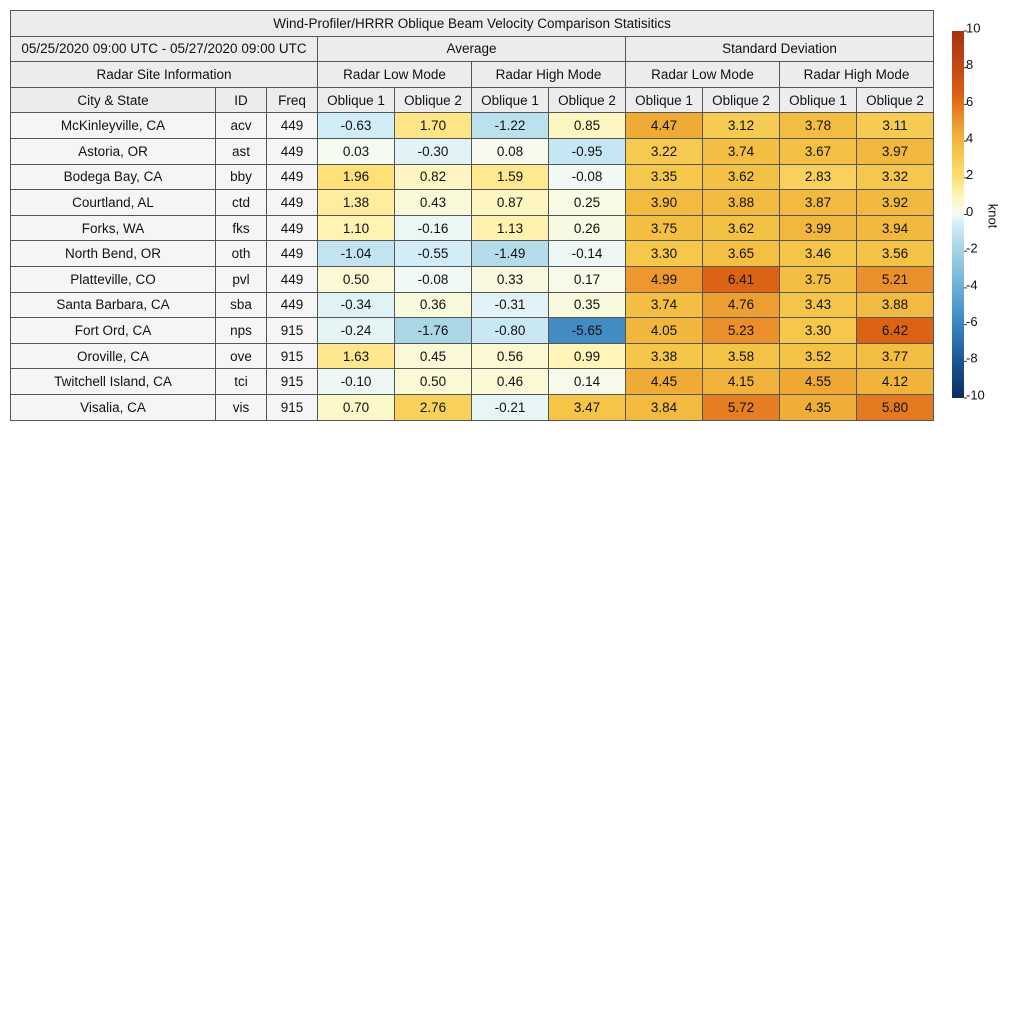 This screenshot has width=1024, height=1024. Describe the element at coordinates (818, 253) in the screenshot. I see `value-cell: 3.46` at that location.